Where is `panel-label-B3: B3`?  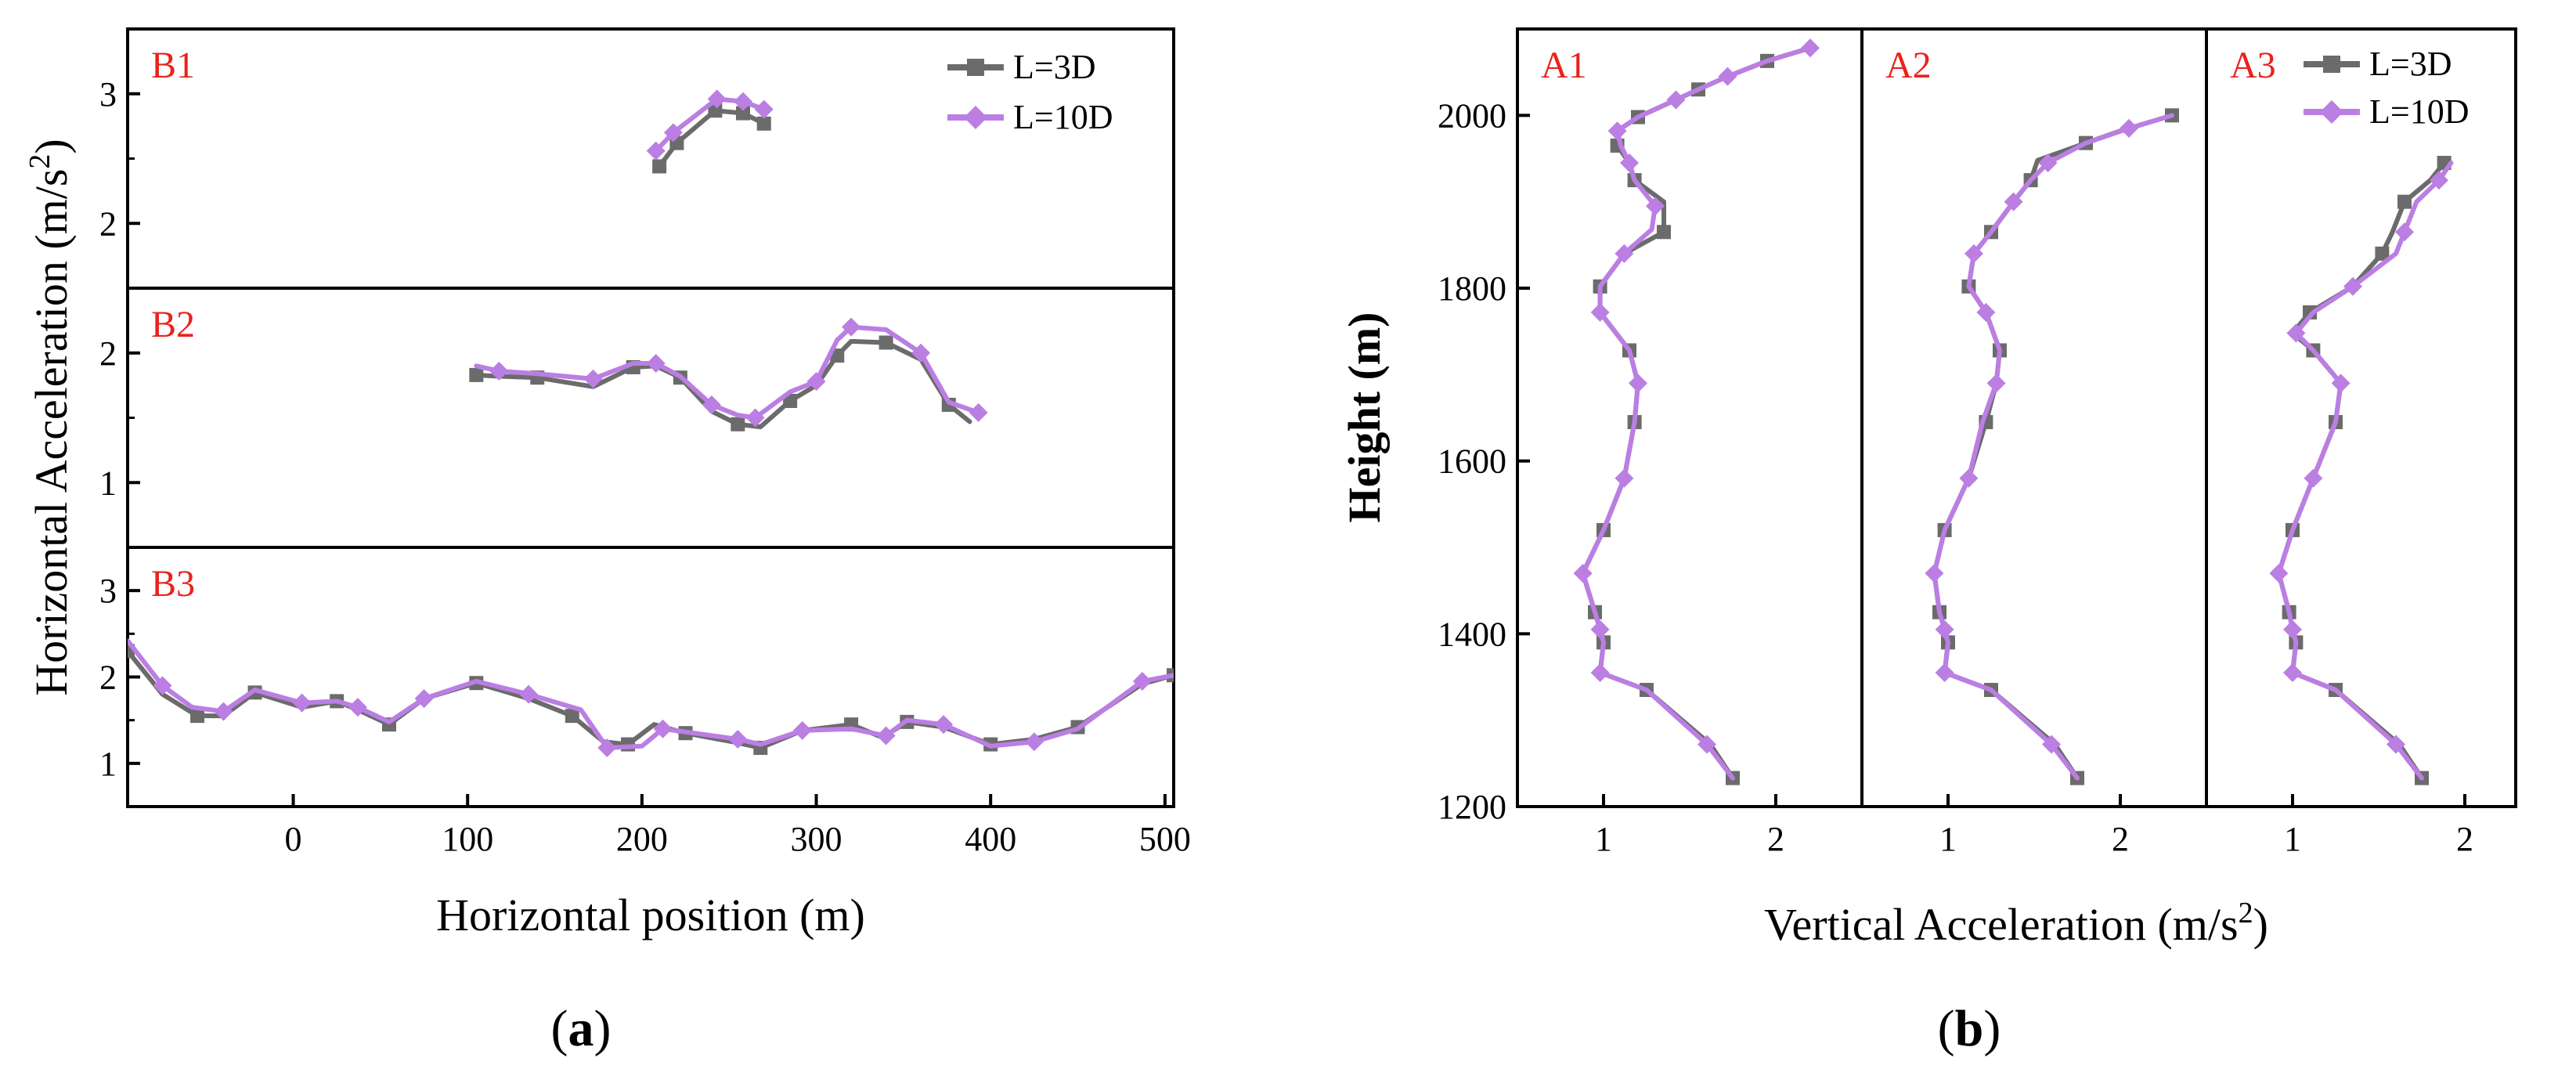 panel-label-B3: B3 is located at coordinates (173, 584).